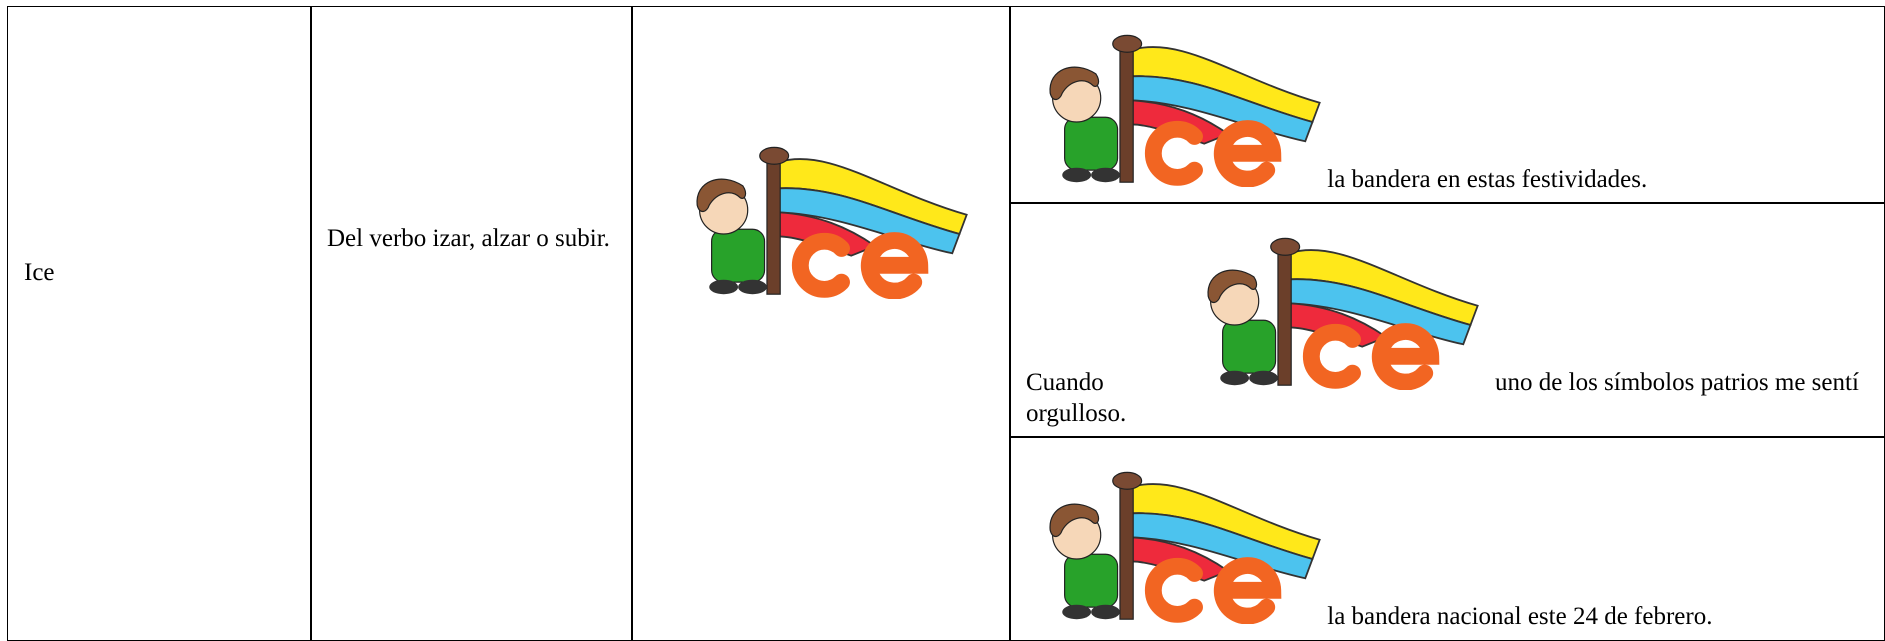 Image resolution: width=1885 pixels, height=641 pixels. Describe the element at coordinates (1451, 551) in the screenshot. I see `example: la bandera nacional este 24 de febrero.` at that location.